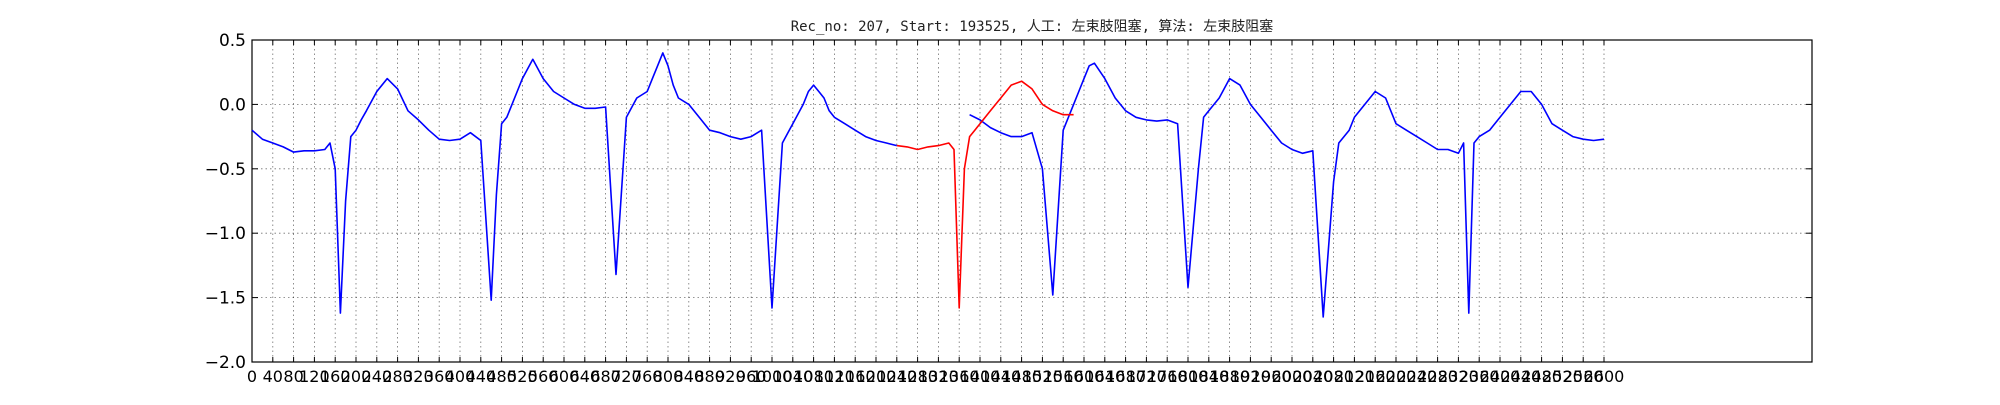  I want to click on x-tick-label: 1840, so click(1208, 376).